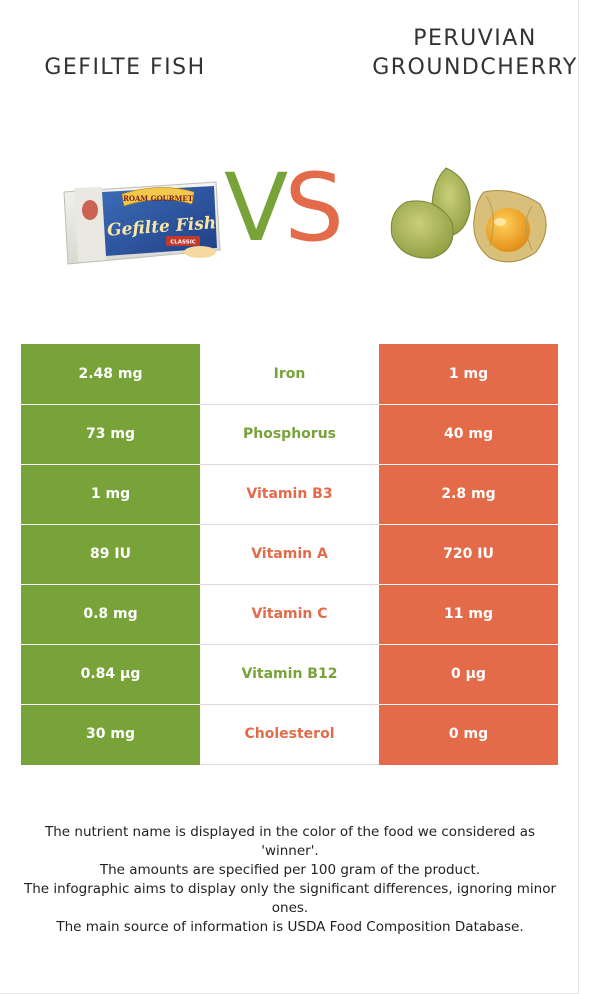 This screenshot has width=589, height=994. I want to click on nutrient-name: Iron, so click(289, 374).